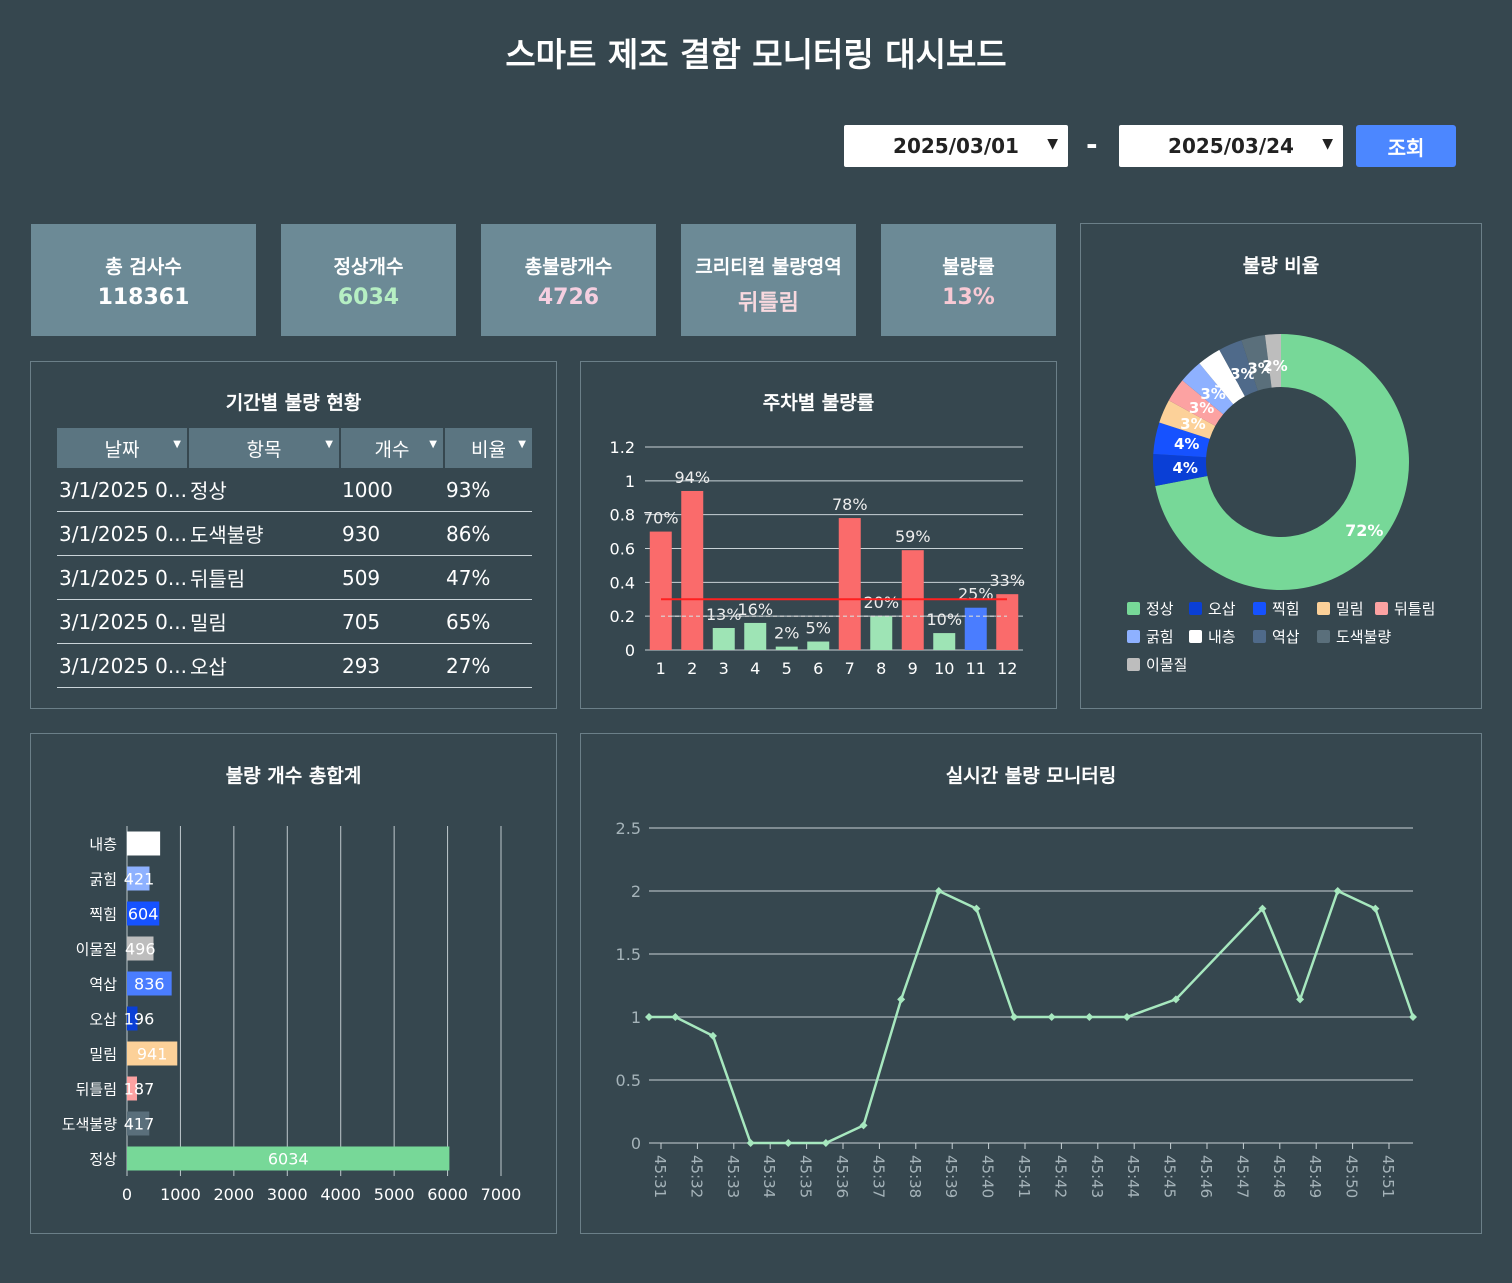 This screenshot has height=1283, width=1512. I want to click on panel-title: 불량 개수 총합계, so click(293, 776).